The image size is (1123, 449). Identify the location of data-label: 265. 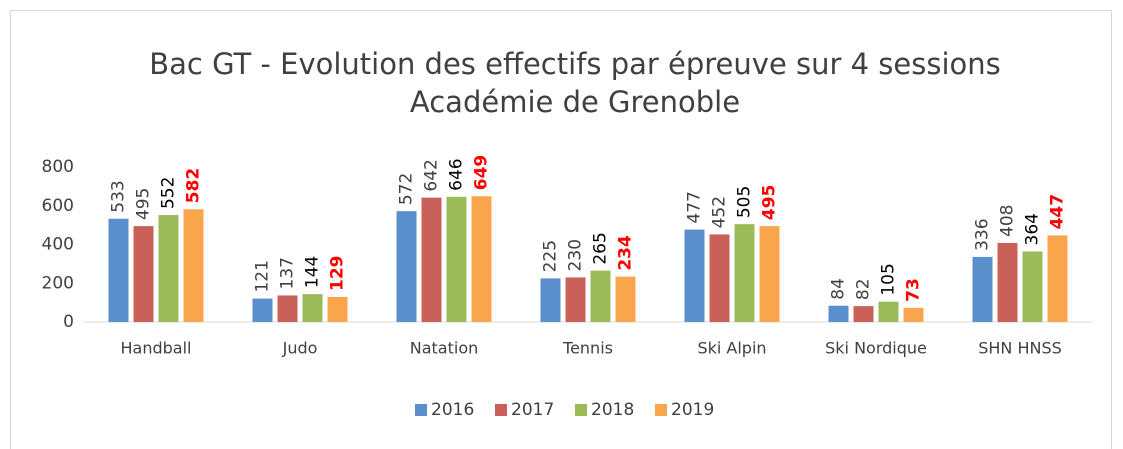
(601, 248).